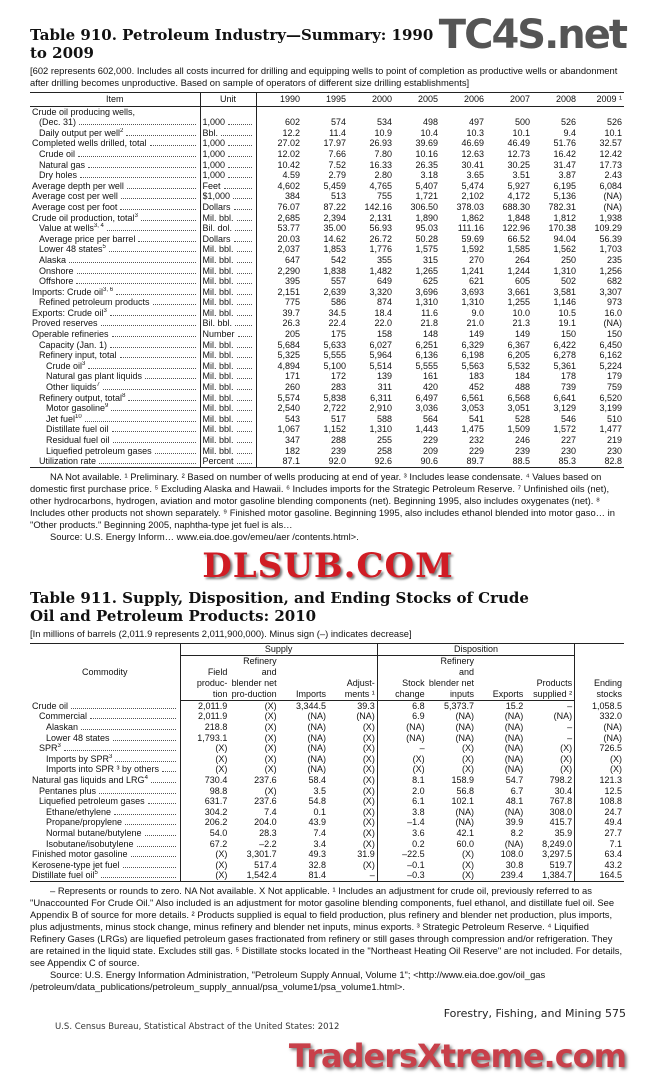 The image size is (652, 1085). What do you see at coordinates (614, 302) in the screenshot?
I see `value-cell: 973` at bounding box center [614, 302].